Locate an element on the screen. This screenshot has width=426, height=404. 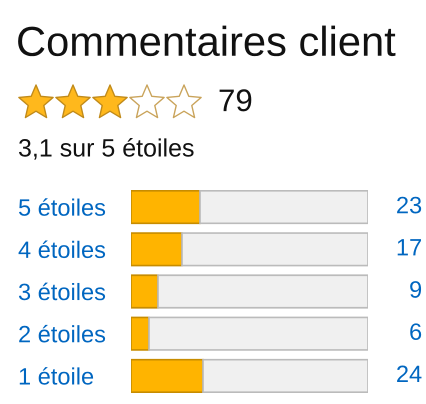
text: 79 is located at coordinates (236, 100).